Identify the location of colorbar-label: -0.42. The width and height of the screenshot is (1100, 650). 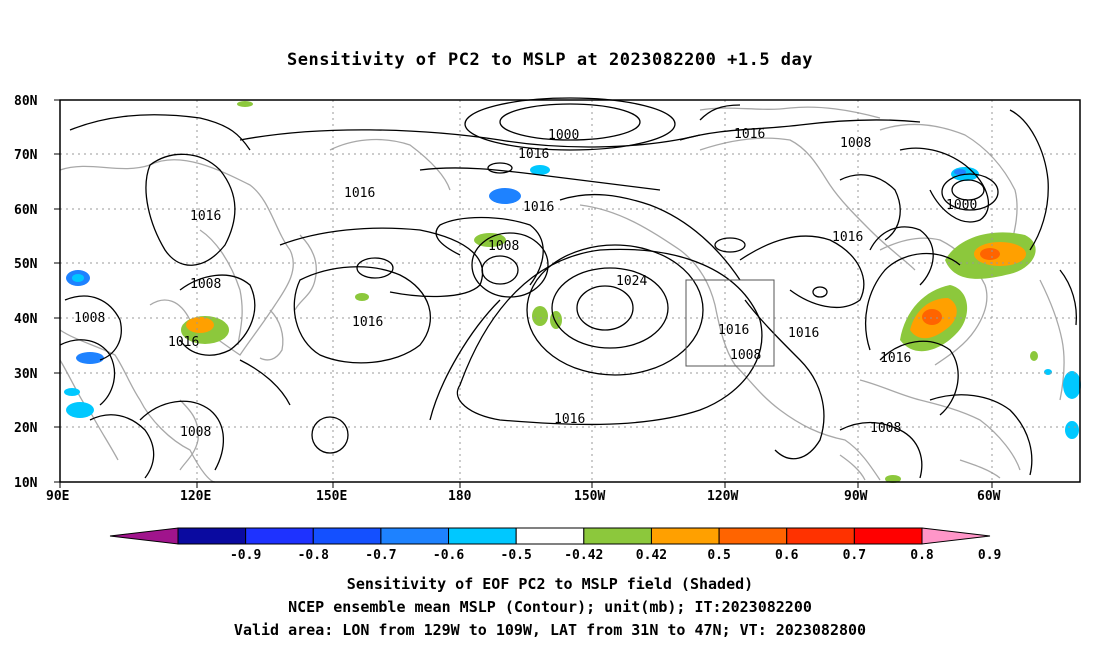
(583, 555).